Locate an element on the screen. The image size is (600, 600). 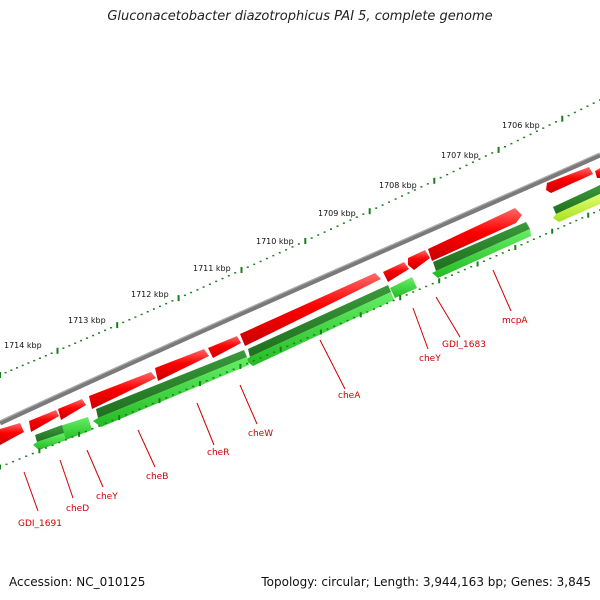
gene-label: cheW is located at coordinates (260, 434).